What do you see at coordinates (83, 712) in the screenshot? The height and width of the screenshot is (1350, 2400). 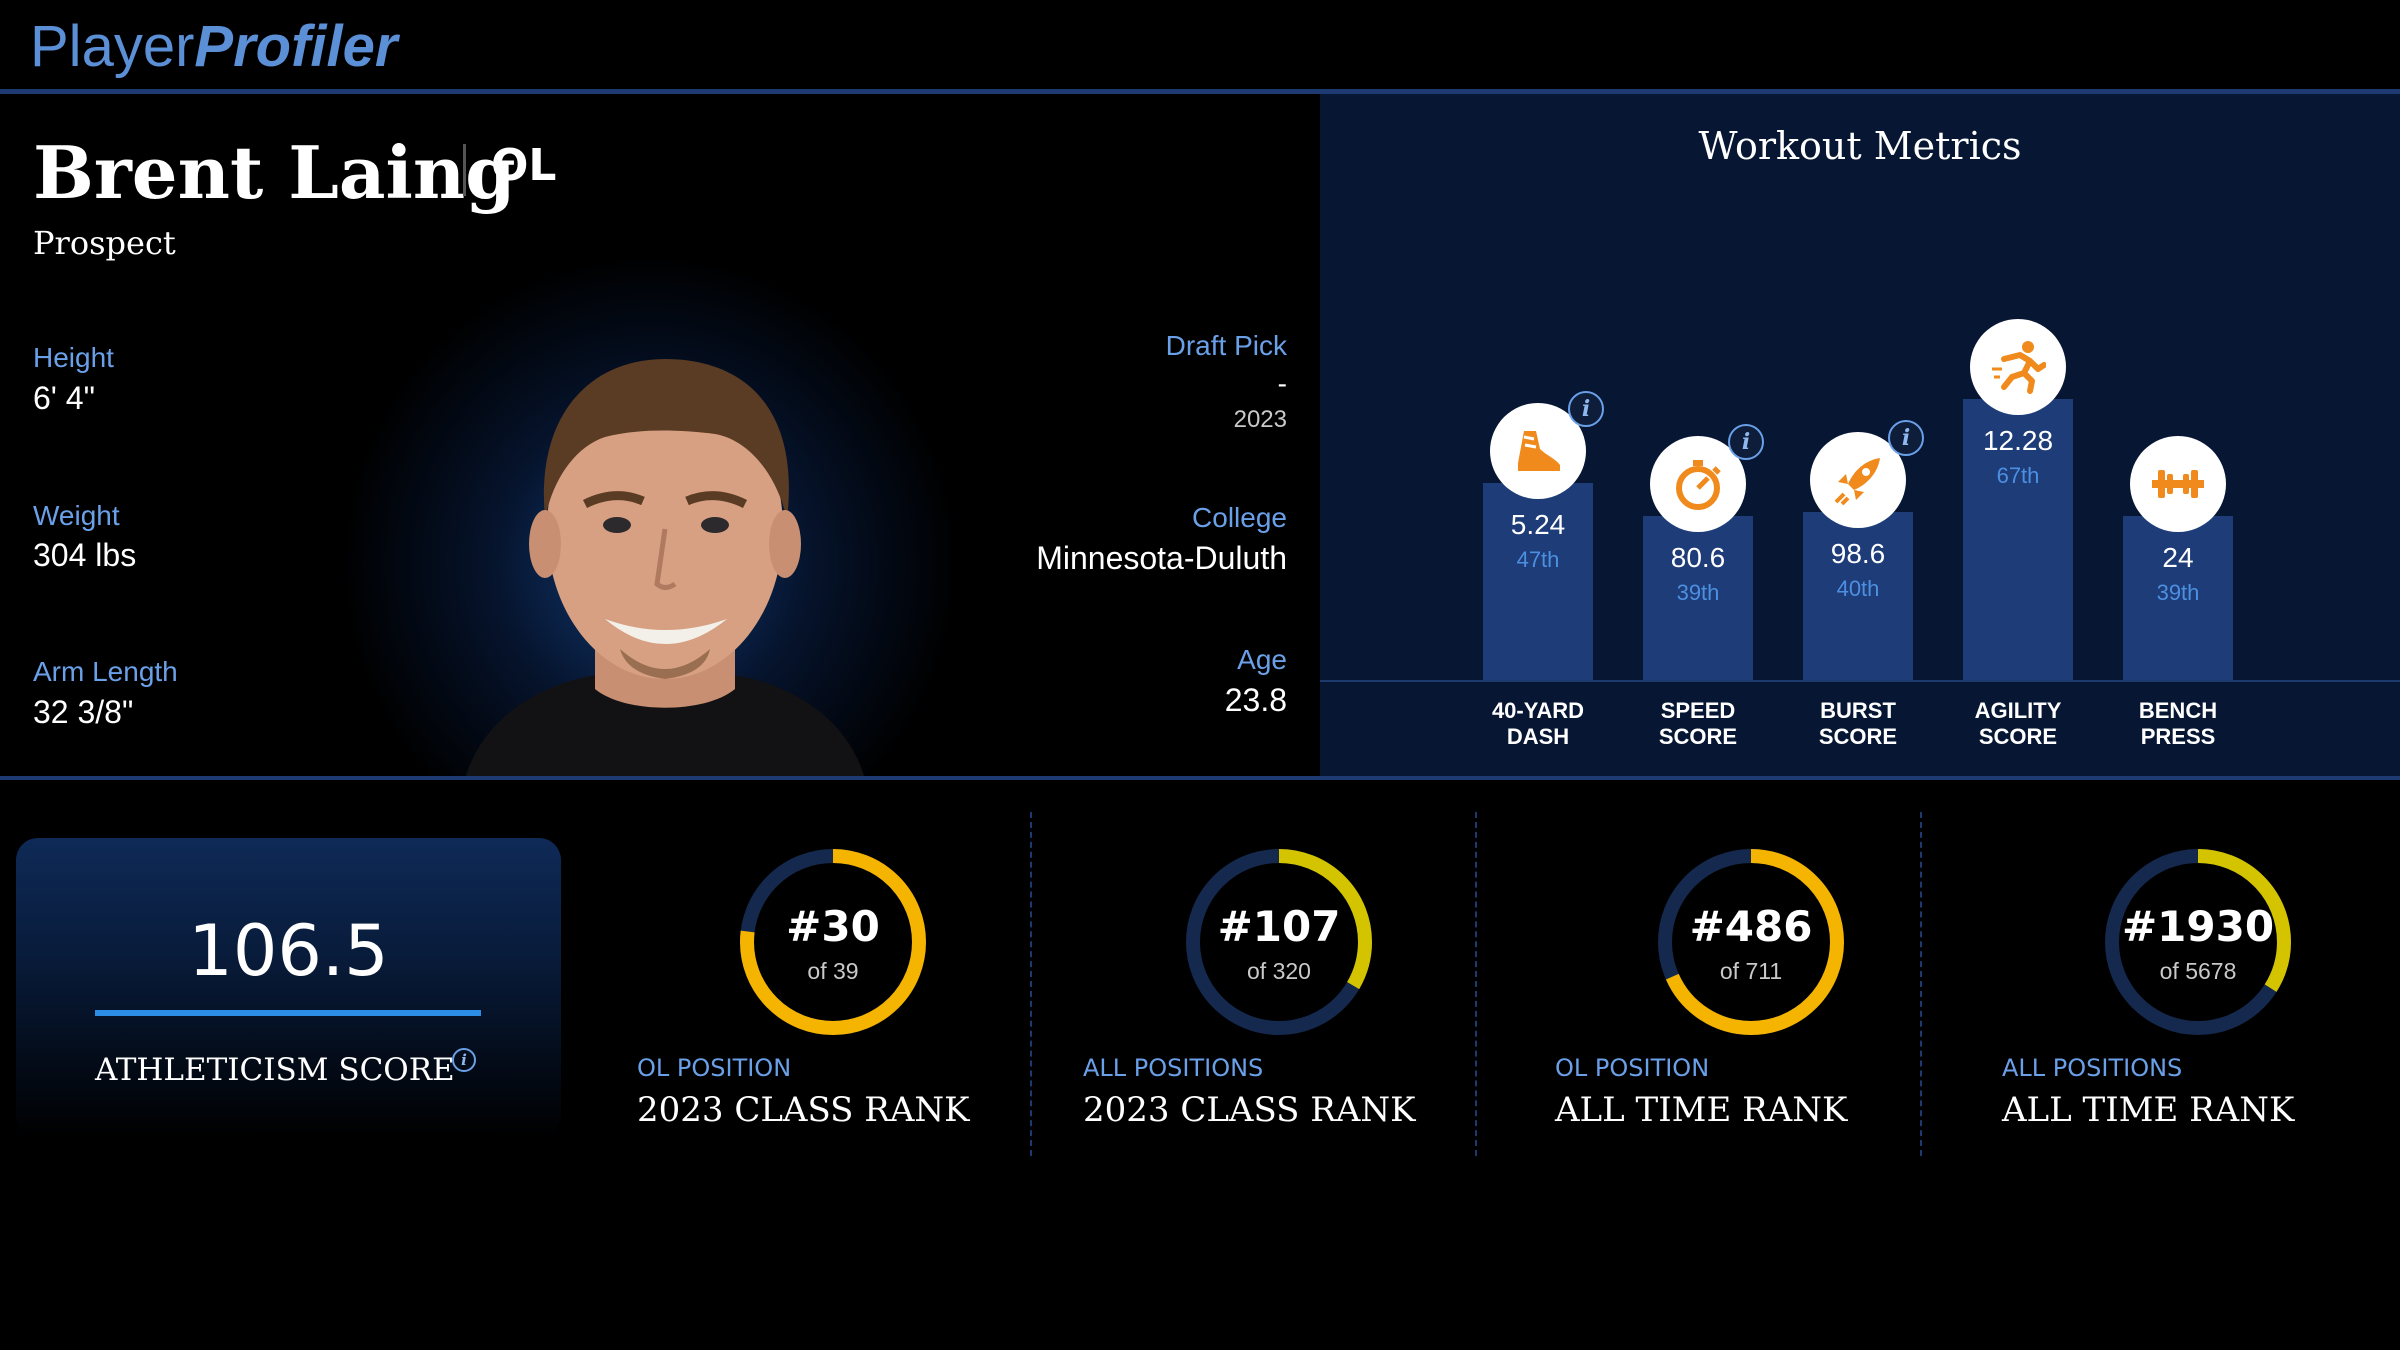 I see `arm-length-value: 32 3/8"` at bounding box center [83, 712].